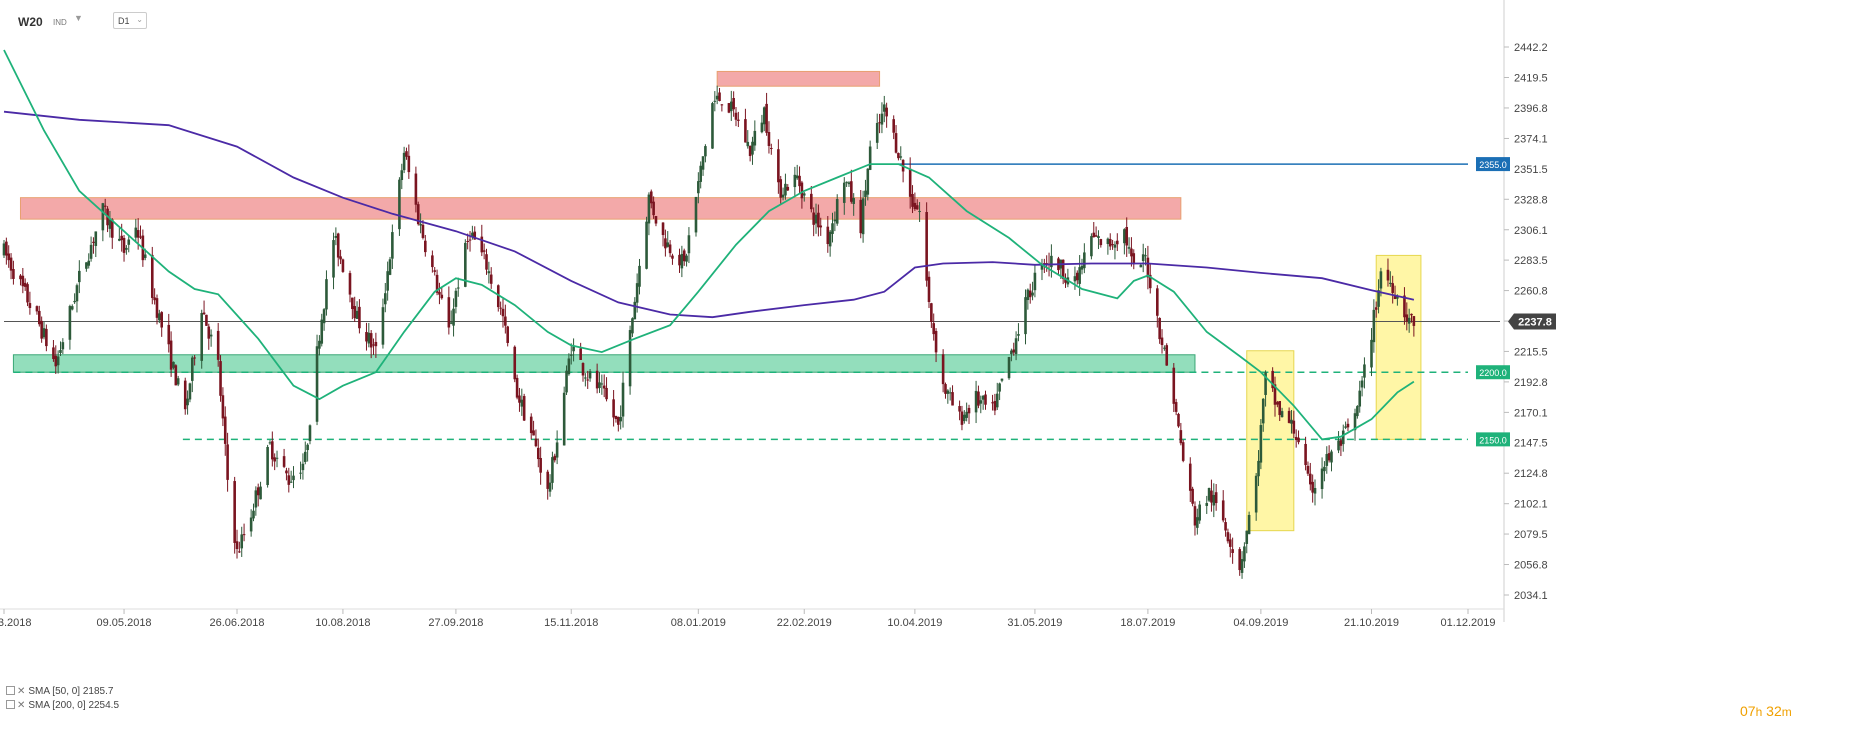  I want to click on legend-sma50: ✕ SMA [50, 0] 2185.7, so click(59, 691).